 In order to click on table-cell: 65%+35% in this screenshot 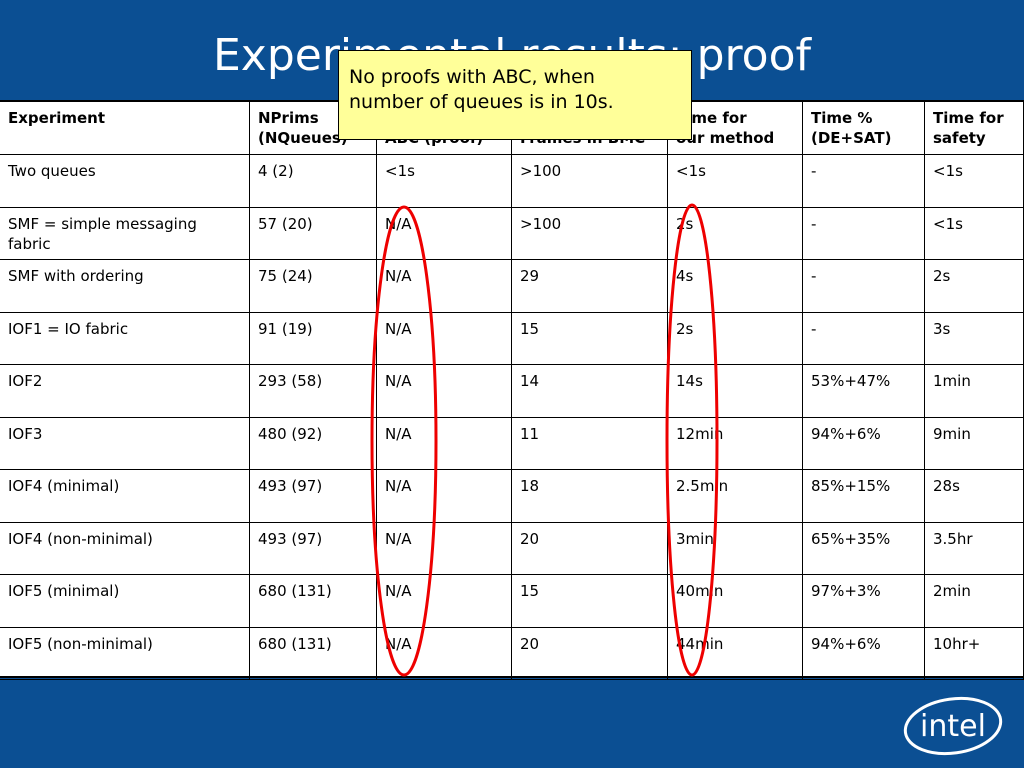, I will do `click(864, 548)`.